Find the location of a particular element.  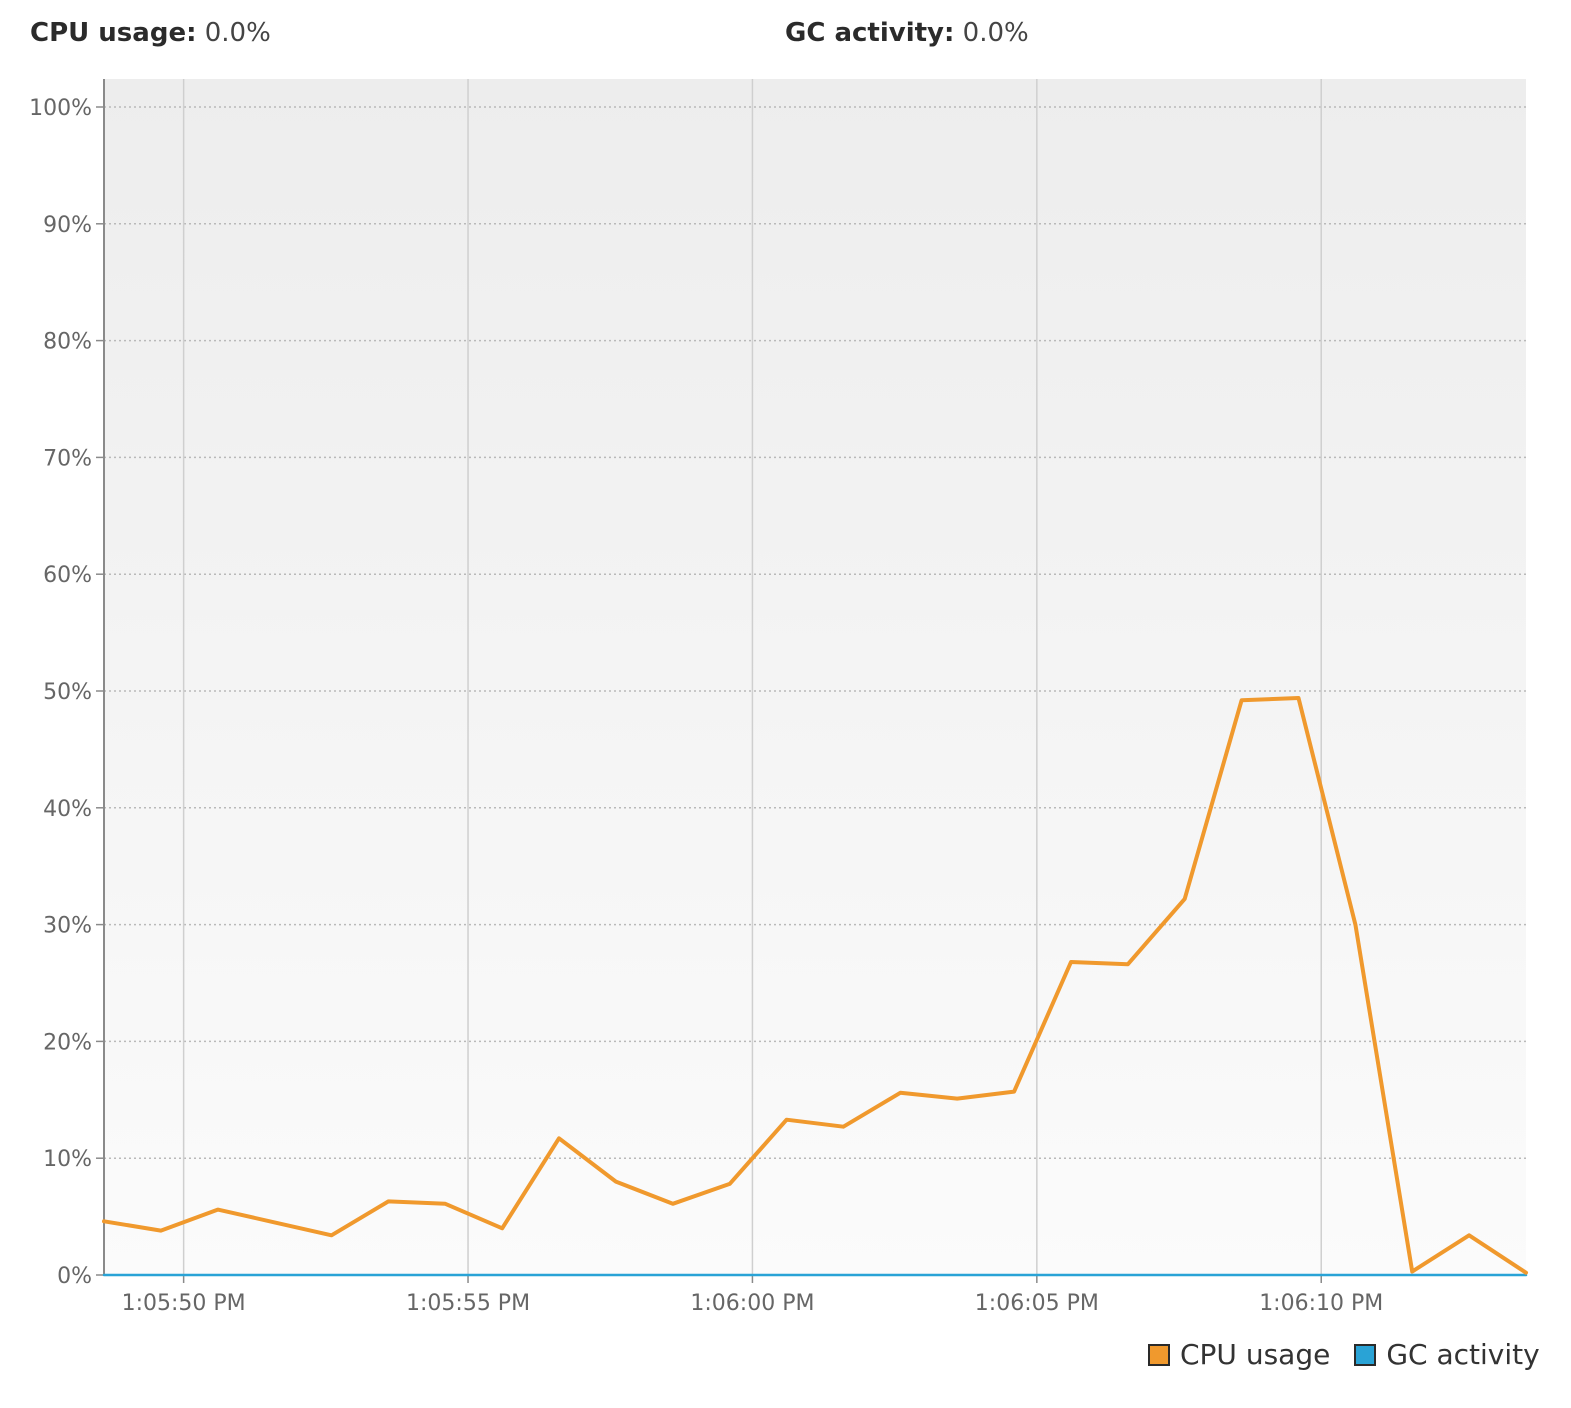

y-tick-label: 10% is located at coordinates (67, 1159).